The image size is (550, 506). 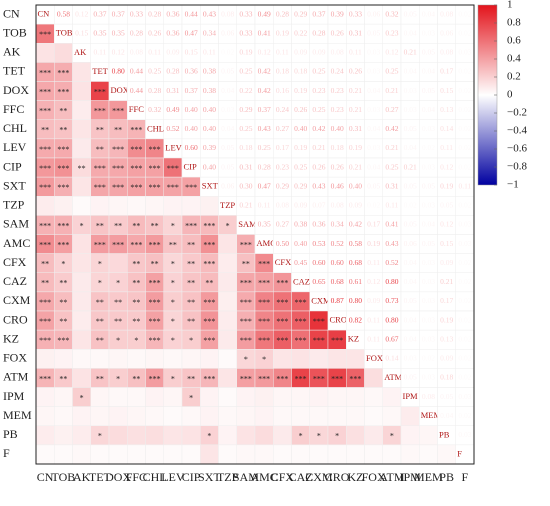 What do you see at coordinates (282, 128) in the screenshot?
I see `value-label: 0.27` at bounding box center [282, 128].